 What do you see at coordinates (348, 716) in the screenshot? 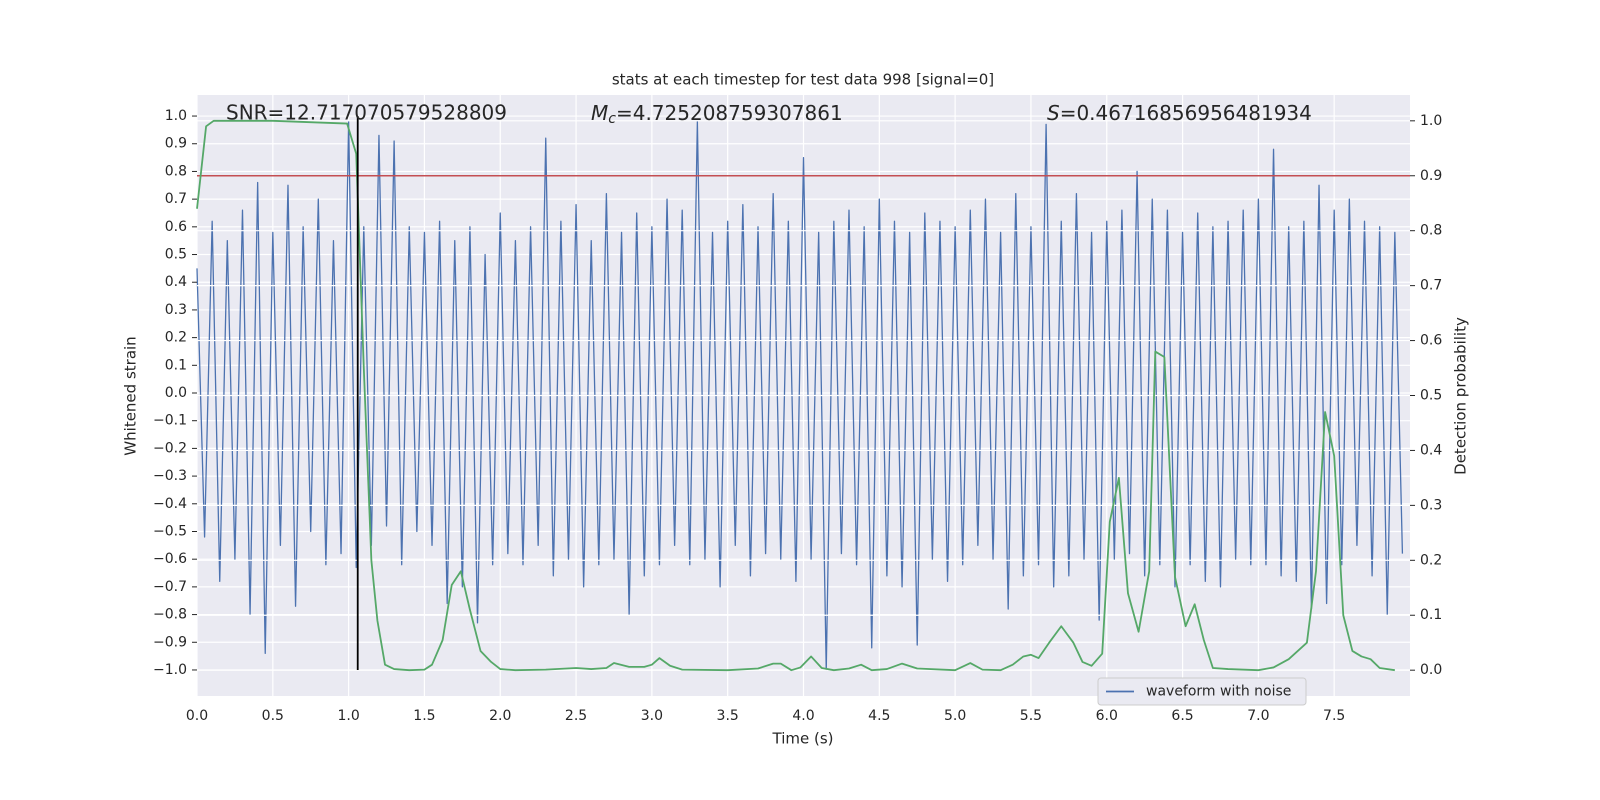
I see `x-tick-label: 1.0` at bounding box center [348, 716].